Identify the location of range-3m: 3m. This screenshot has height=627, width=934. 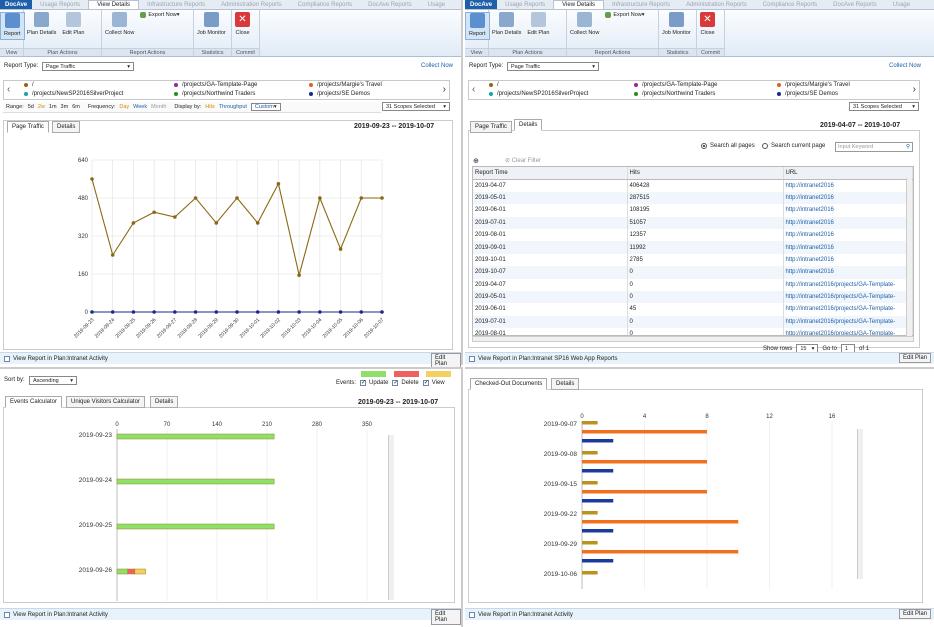
(64, 107).